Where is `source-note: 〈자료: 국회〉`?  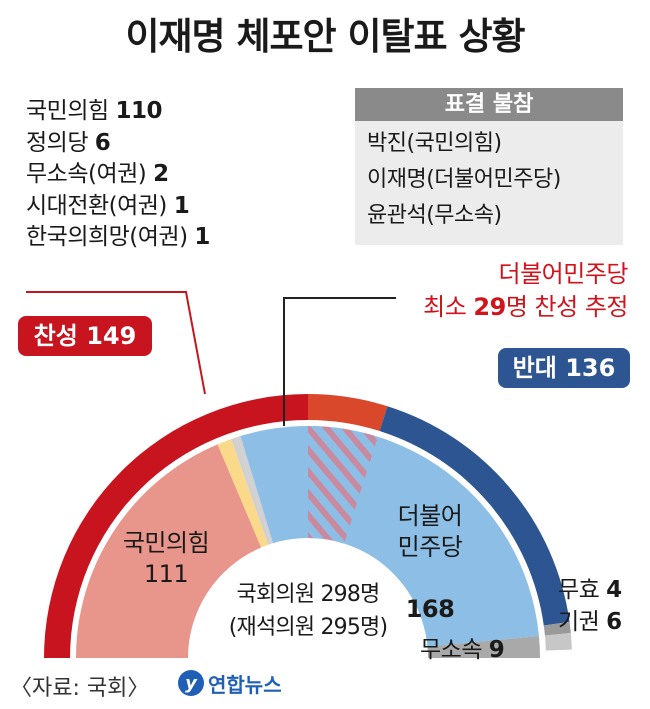 source-note: 〈자료: 국회〉 is located at coordinates (80, 688).